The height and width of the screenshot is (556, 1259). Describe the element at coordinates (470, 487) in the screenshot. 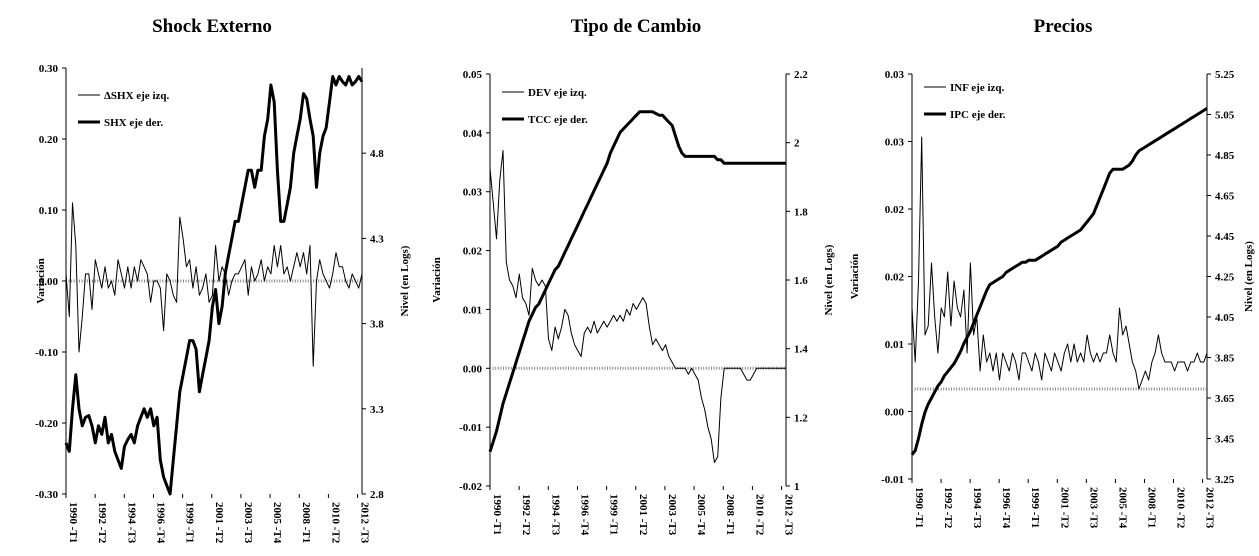

I see `left-tick-label: -0.02` at that location.